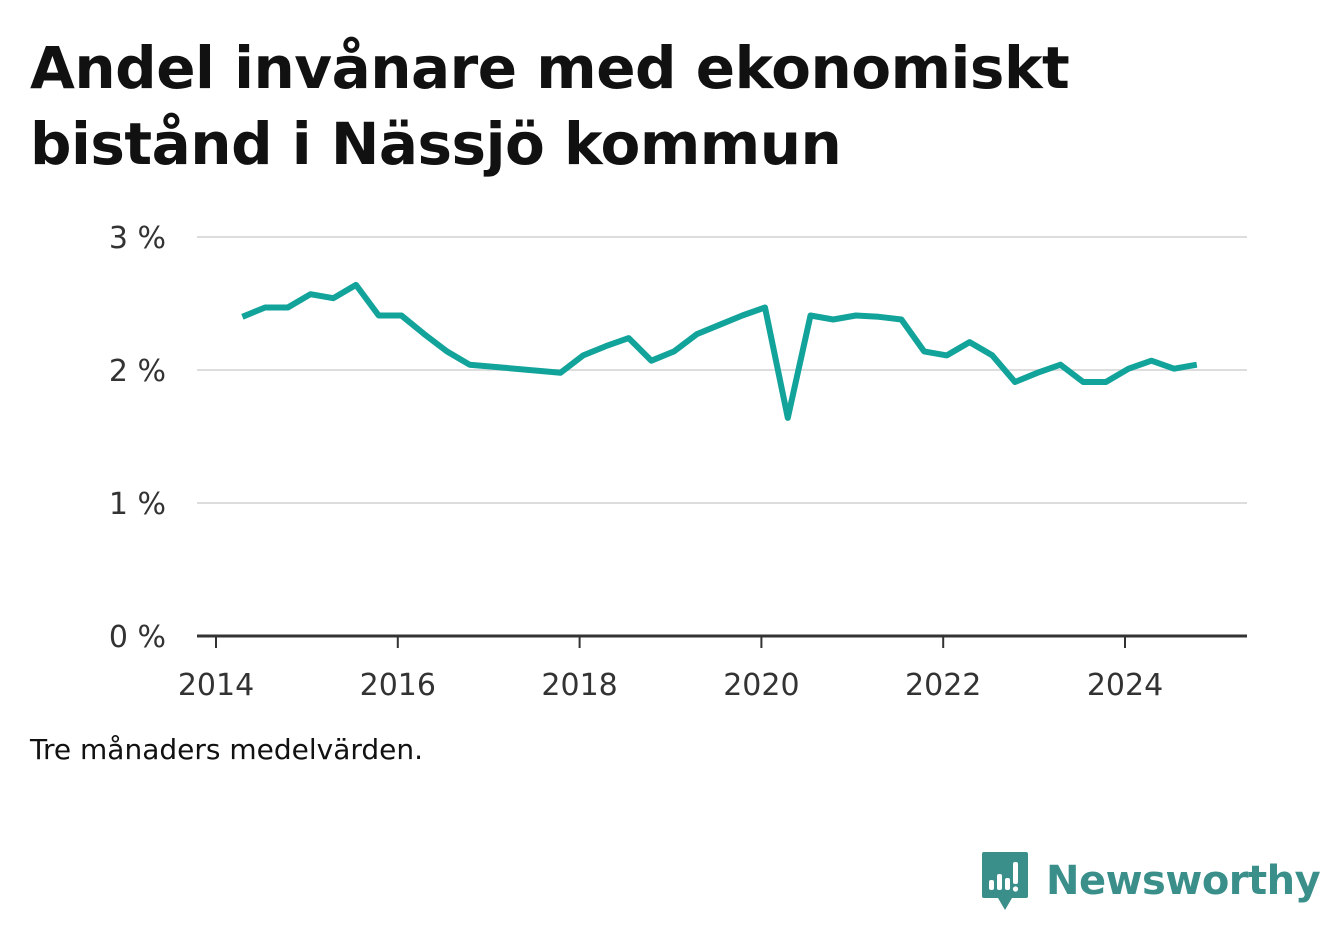 The width and height of the screenshot is (1322, 939). I want to click on y-tick-label: 1 %, so click(137, 504).